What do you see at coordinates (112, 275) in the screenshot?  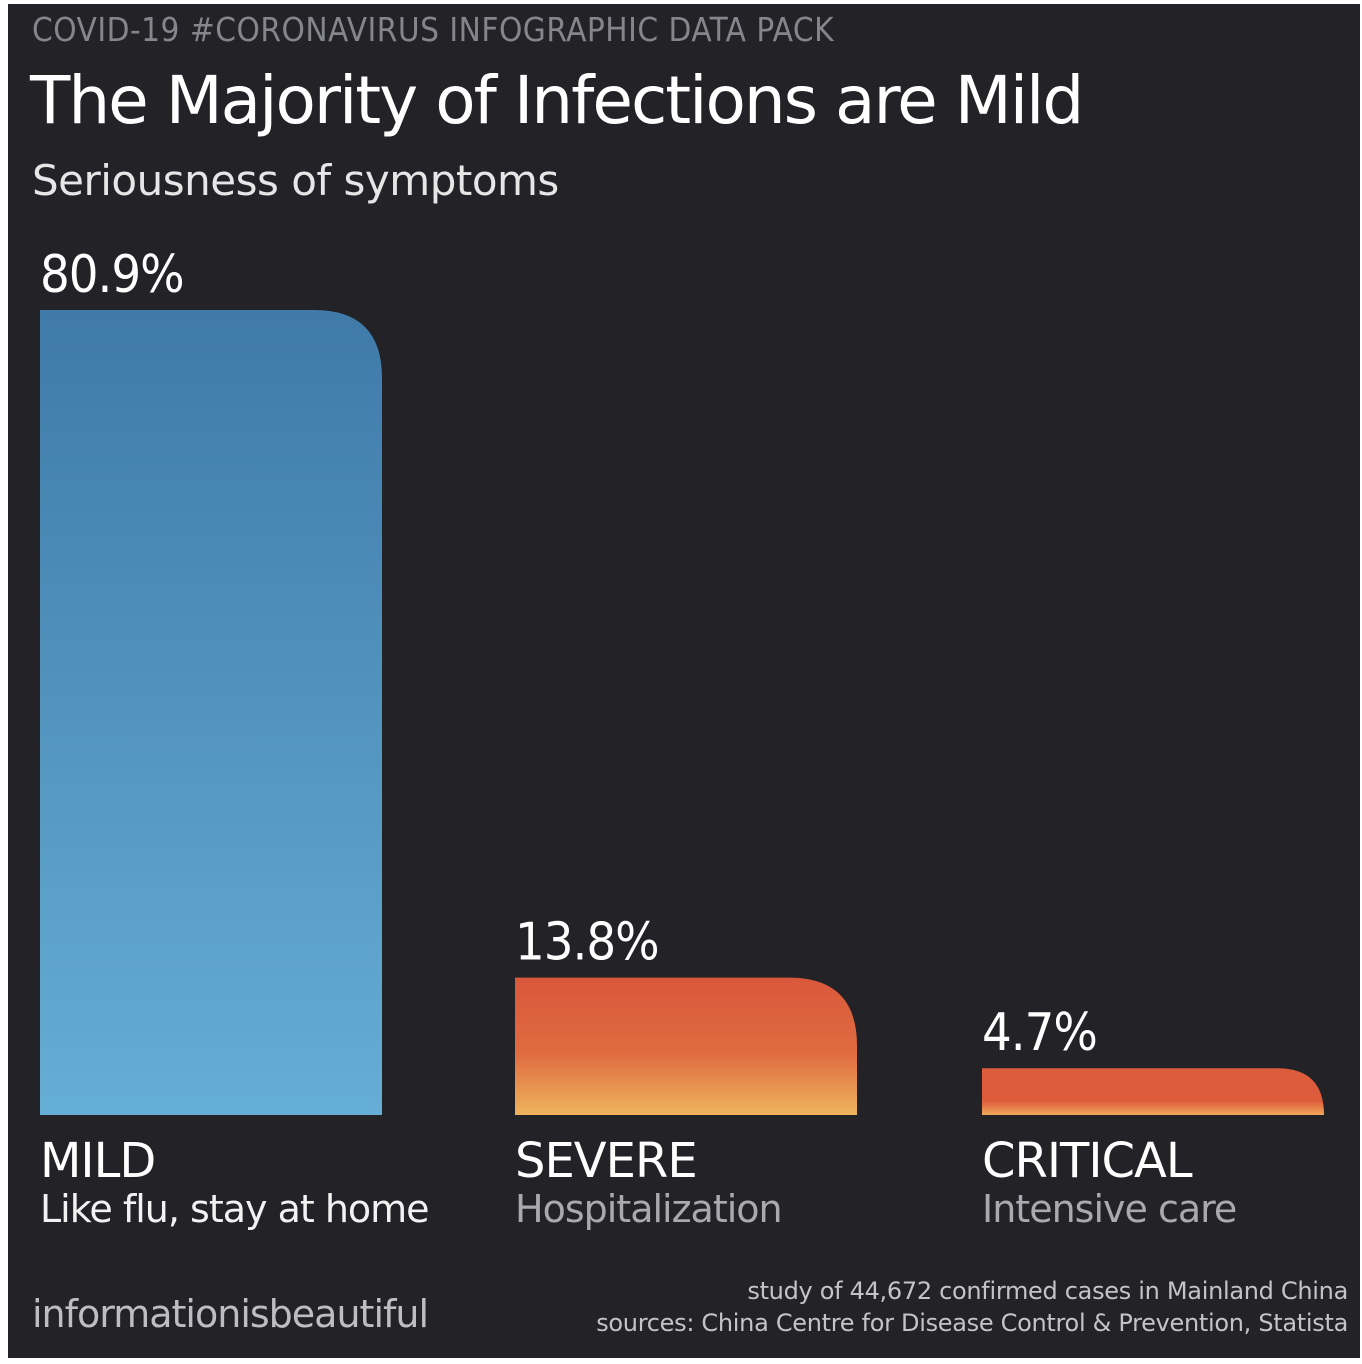 I see `value-label-mild: 80.9%` at bounding box center [112, 275].